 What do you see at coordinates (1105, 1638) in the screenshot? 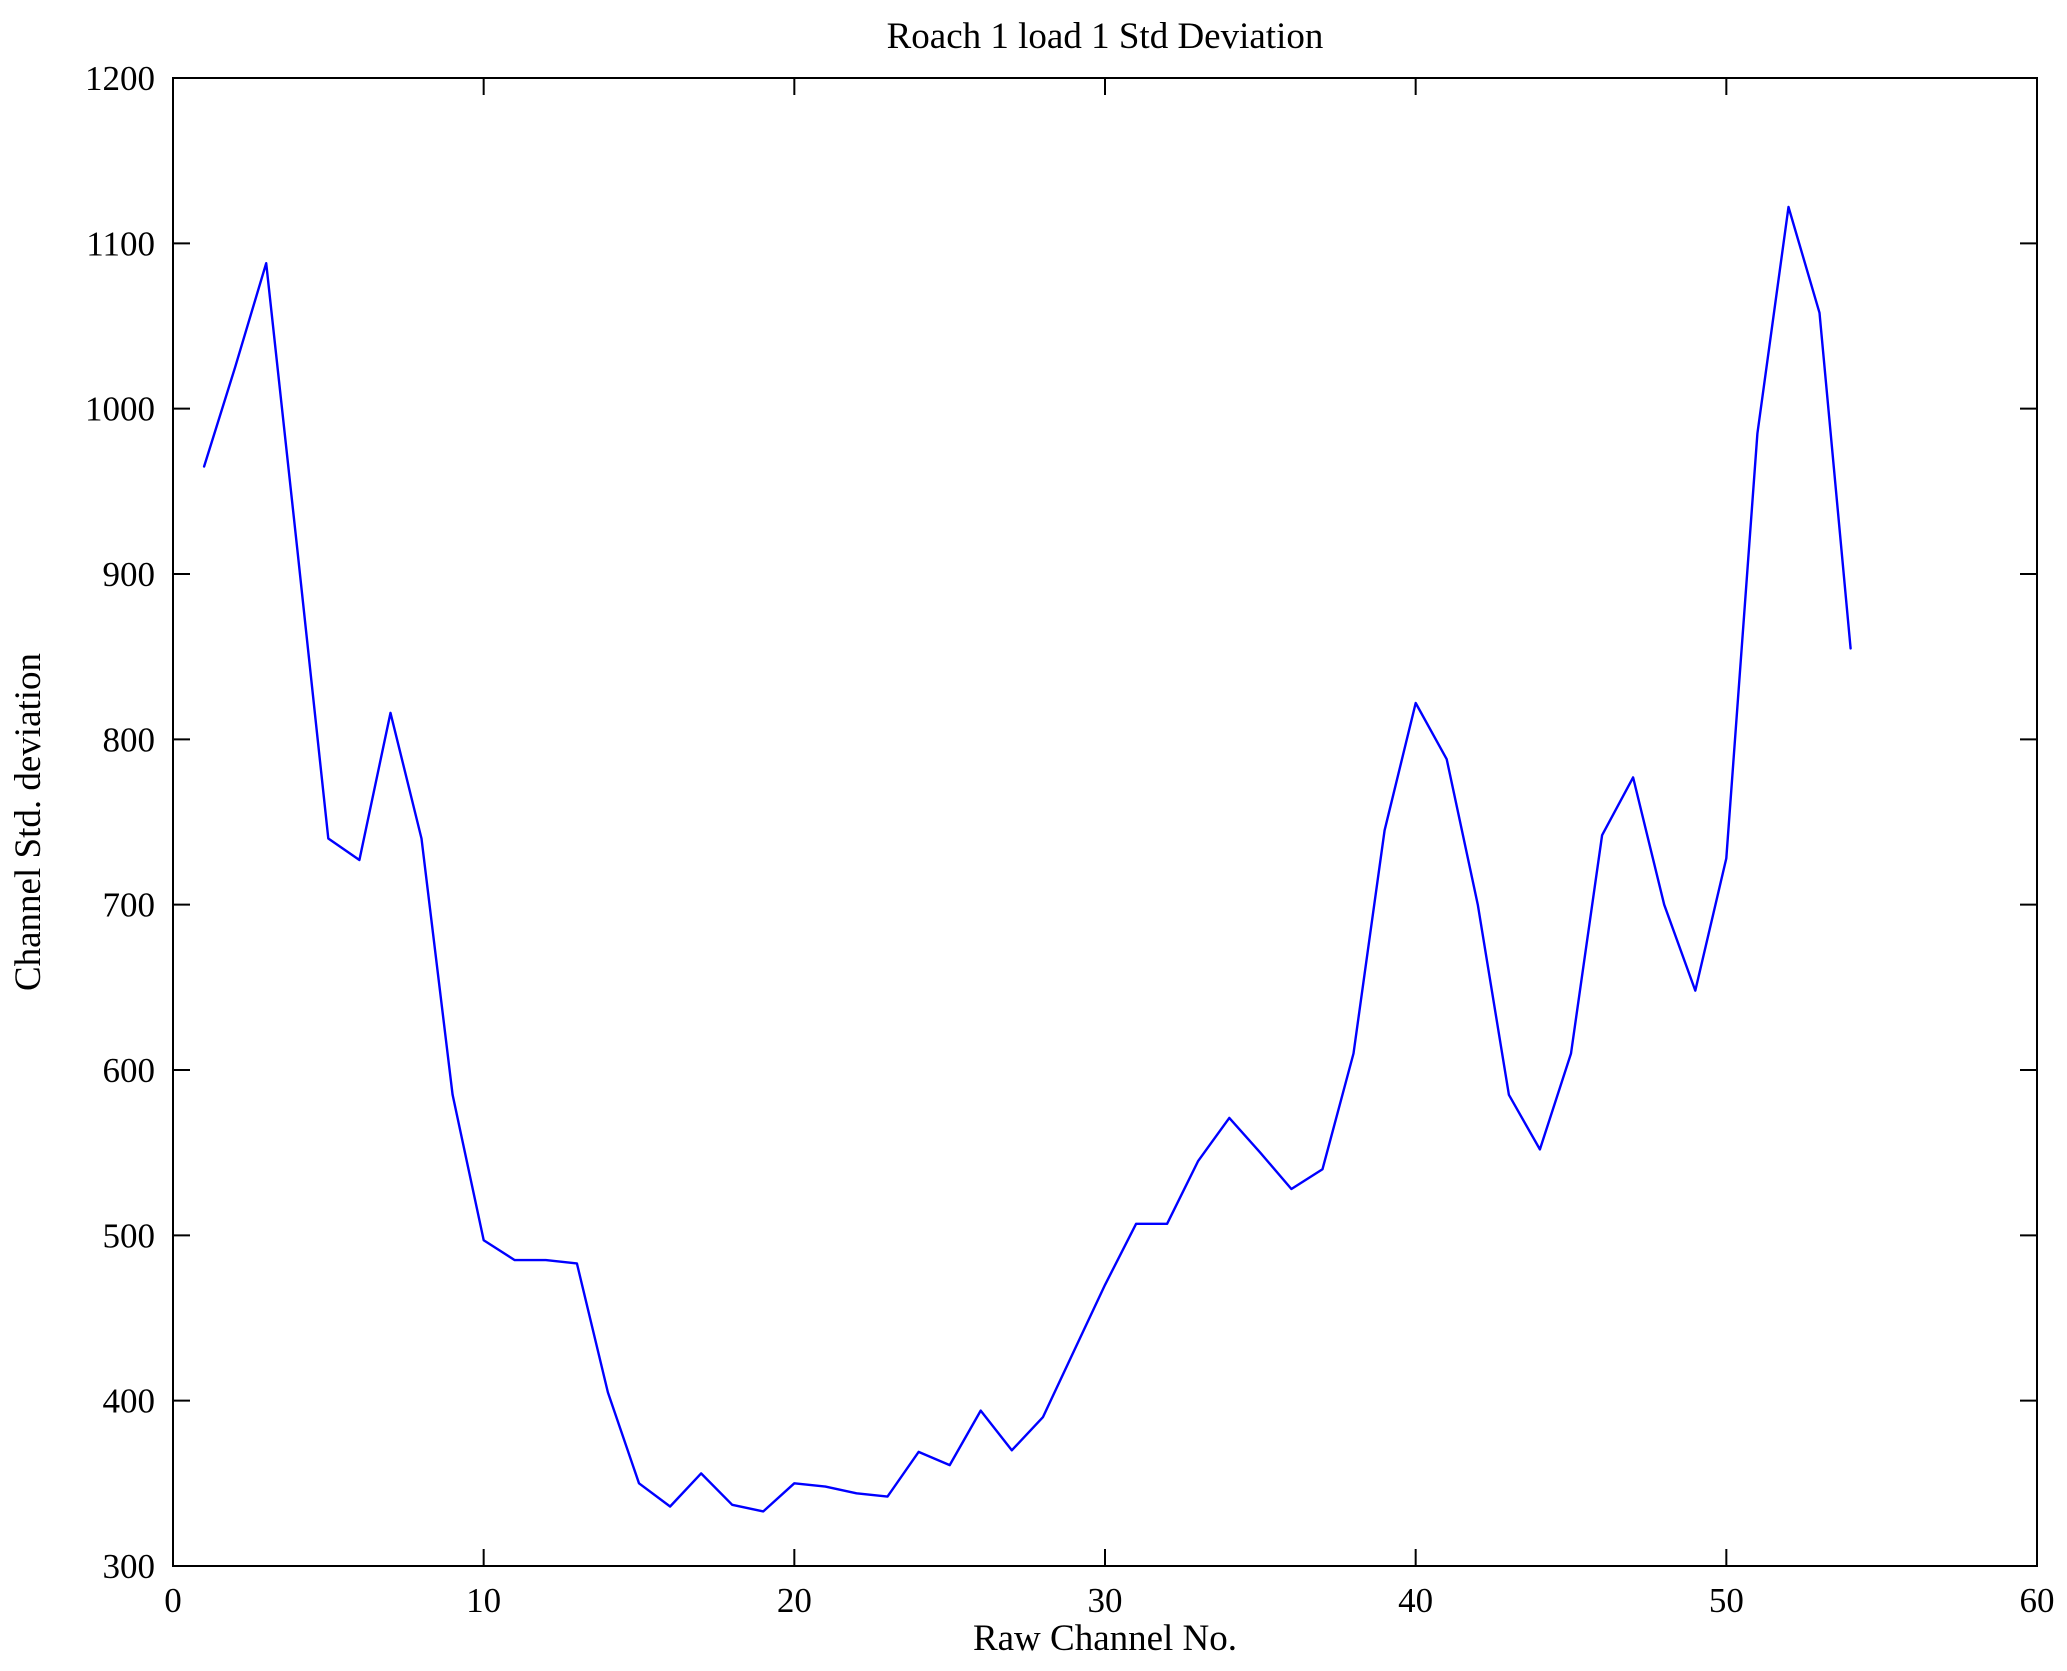
I see `x-axis-label: Raw Channel No.` at bounding box center [1105, 1638].